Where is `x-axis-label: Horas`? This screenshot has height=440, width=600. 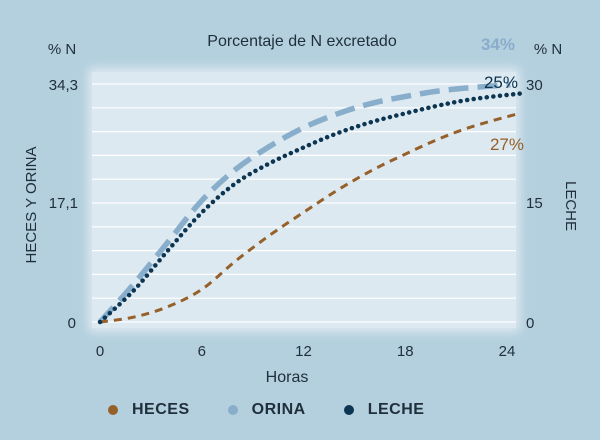 x-axis-label: Horas is located at coordinates (287, 377).